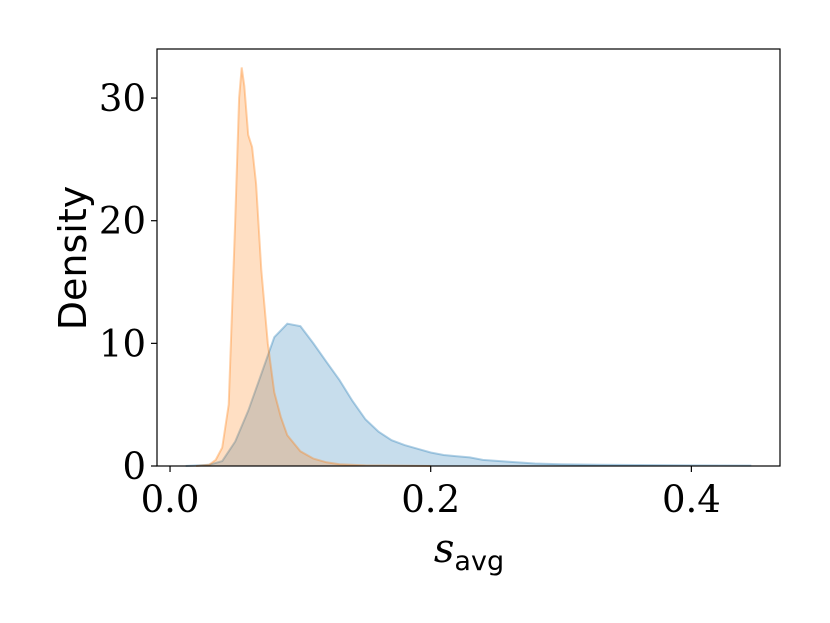 Image resolution: width=830 pixels, height=623 pixels. I want to click on y-tick-label: 10, so click(122, 343).